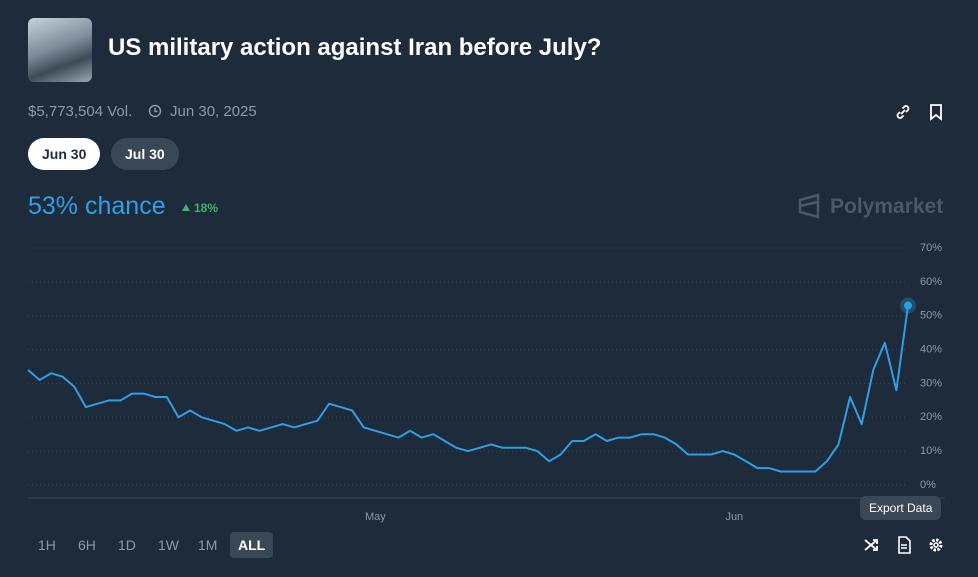 Image resolution: width=978 pixels, height=577 pixels. I want to click on range-button: 1W, so click(168, 545).